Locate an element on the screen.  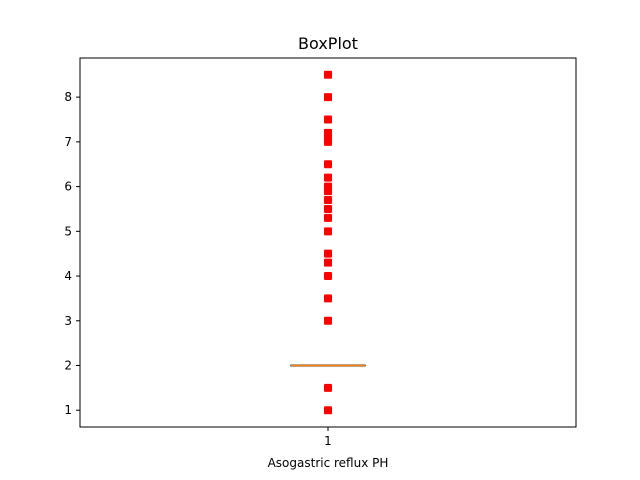
y-tick-label: 4 is located at coordinates (68, 276).